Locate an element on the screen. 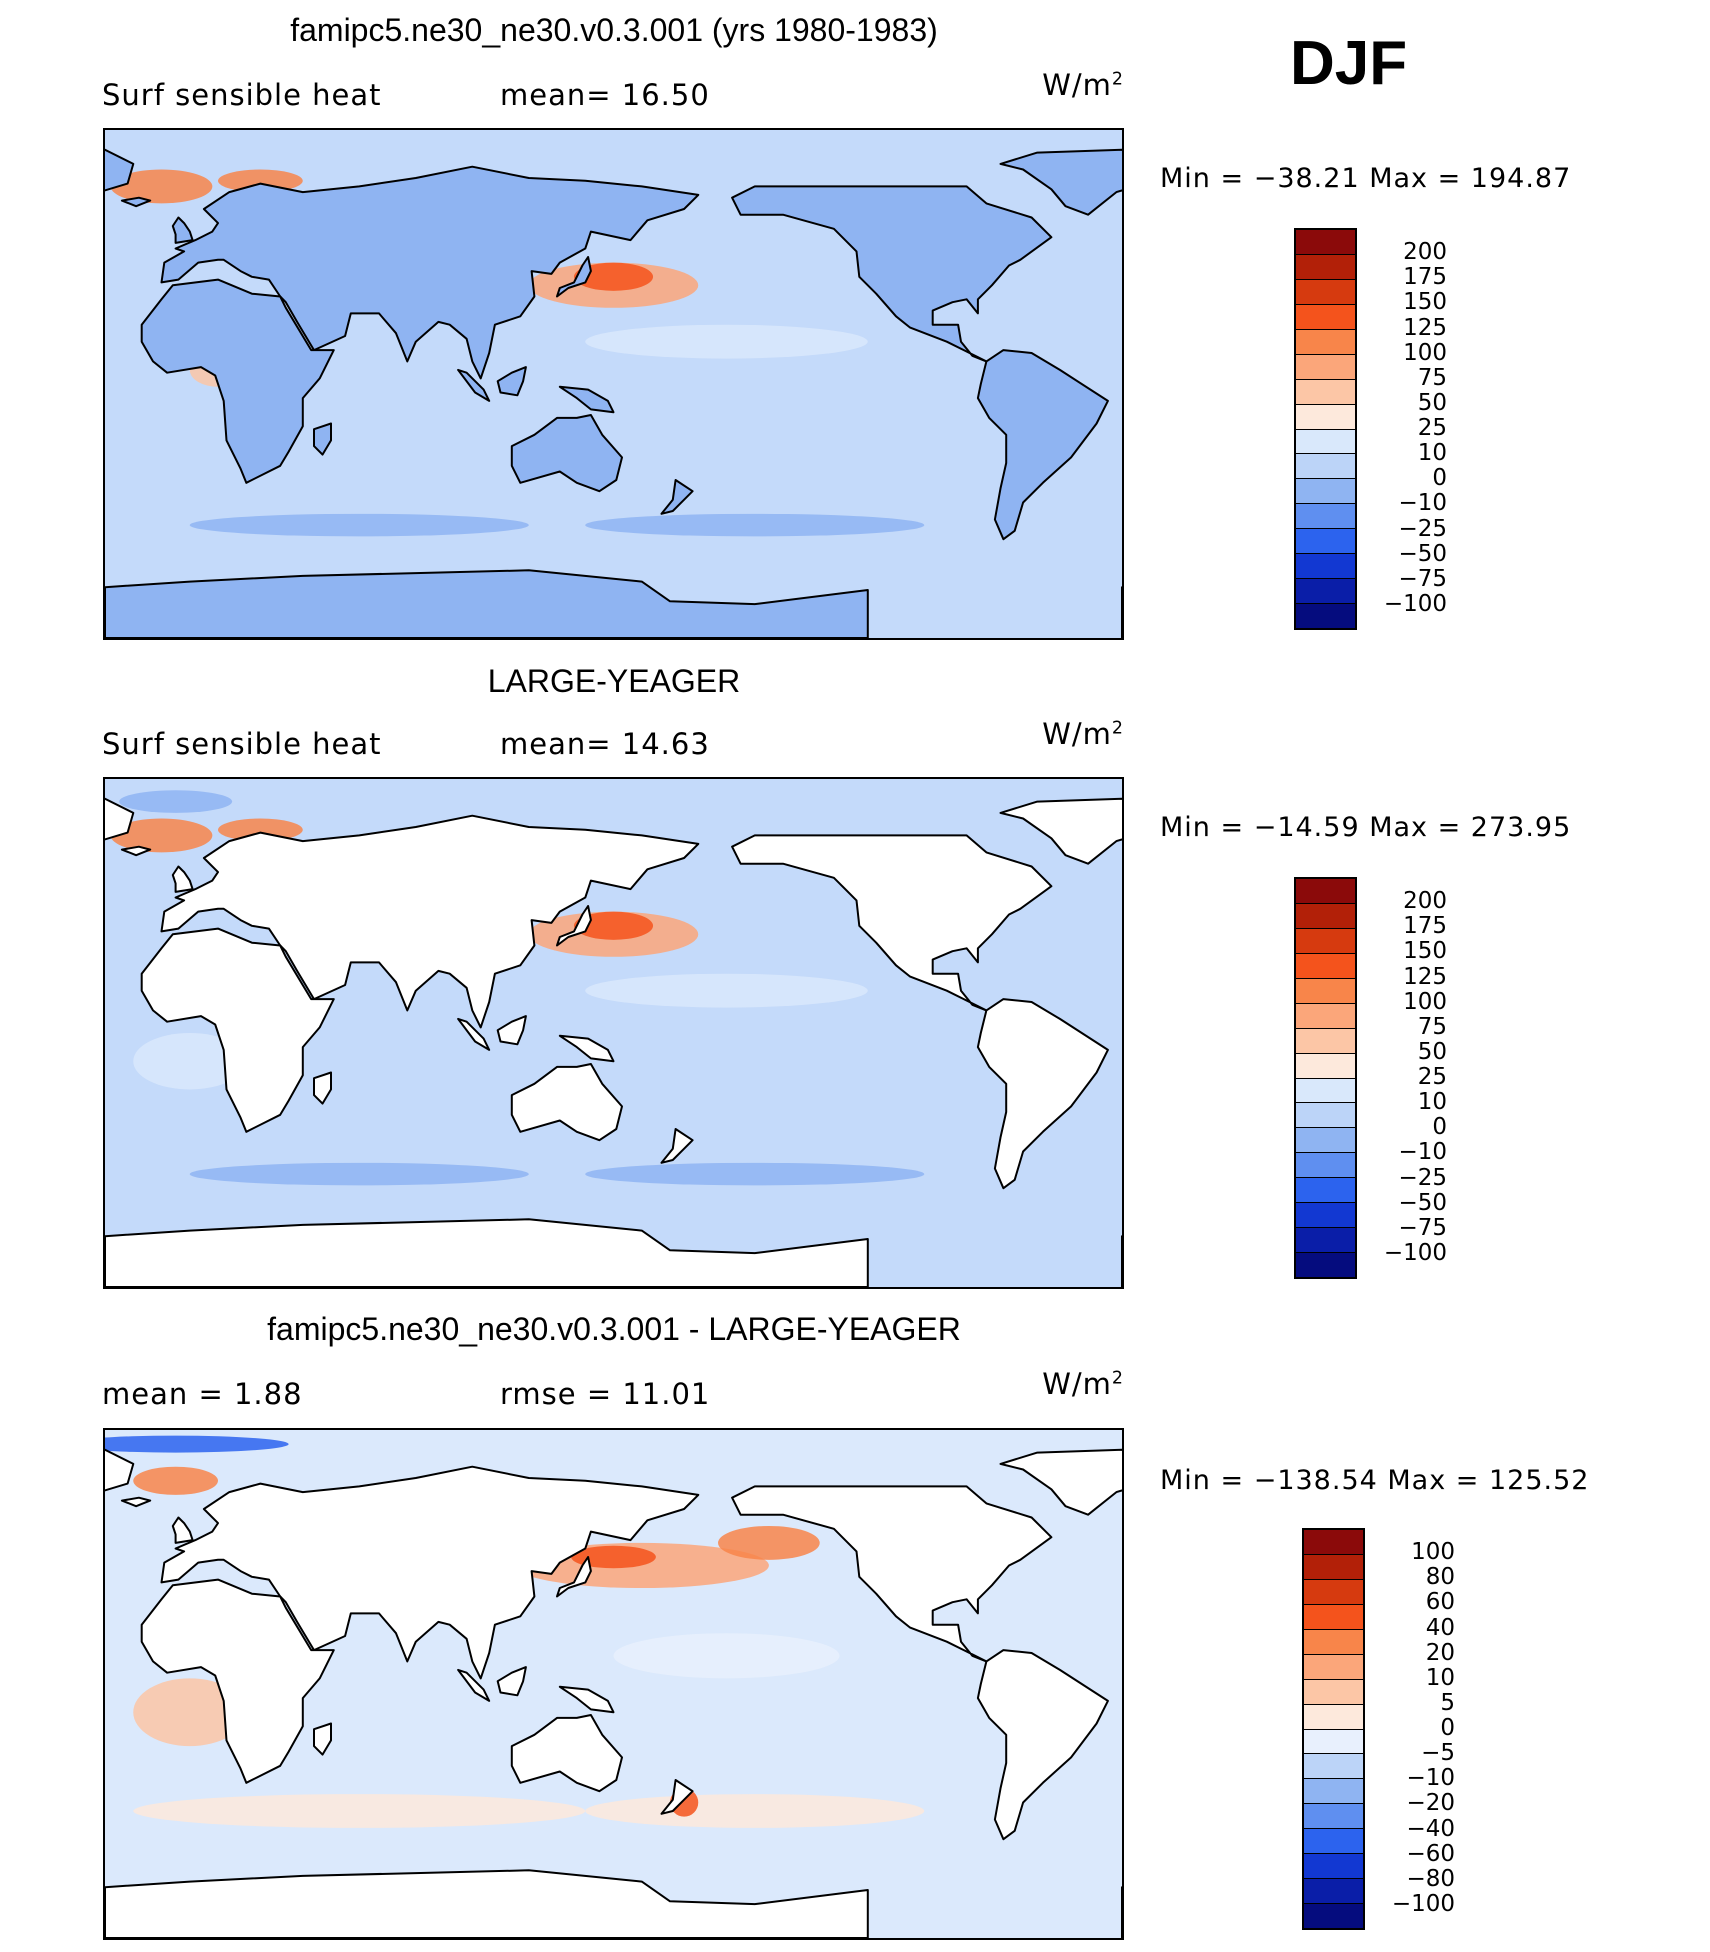  colorbar-tick-label: 125 is located at coordinates (1425, 327).